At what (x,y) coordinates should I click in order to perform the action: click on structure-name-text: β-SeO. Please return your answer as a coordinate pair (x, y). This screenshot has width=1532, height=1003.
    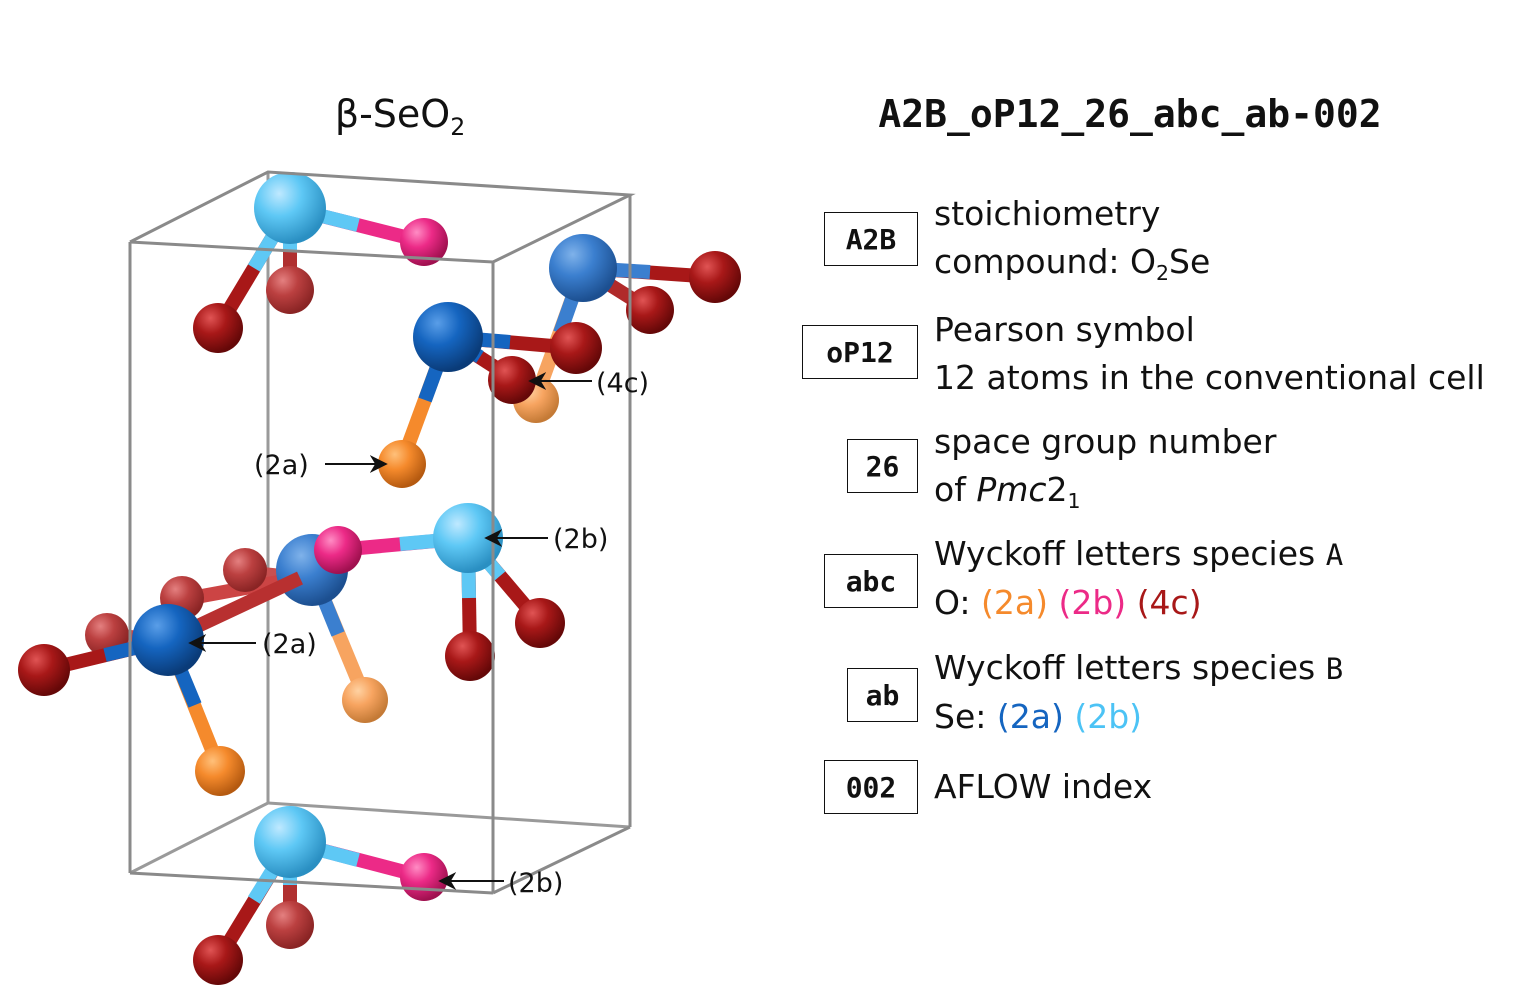
    Looking at the image, I should click on (392, 114).